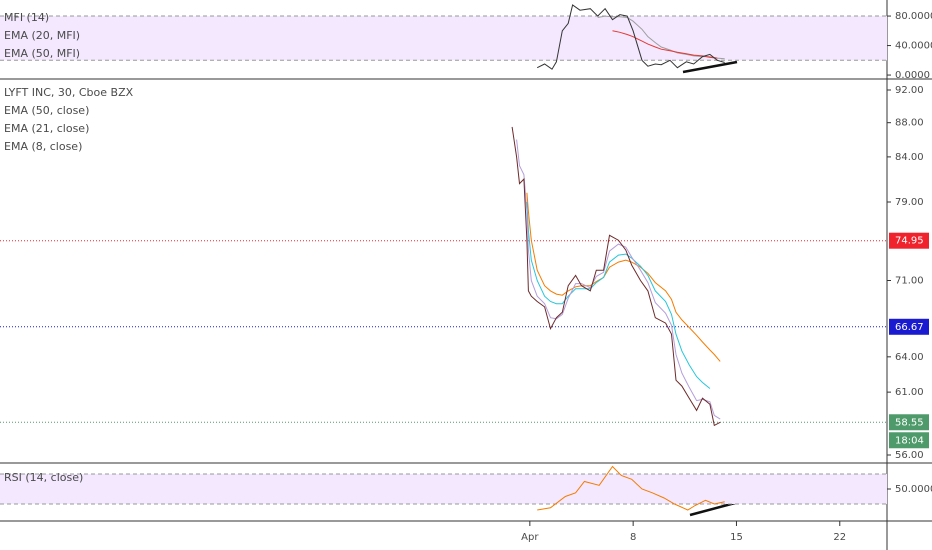 Image resolution: width=932 pixels, height=550 pixels. What do you see at coordinates (42, 53) in the screenshot?
I see `legend-entry: EMA (50, MFI)` at bounding box center [42, 53].